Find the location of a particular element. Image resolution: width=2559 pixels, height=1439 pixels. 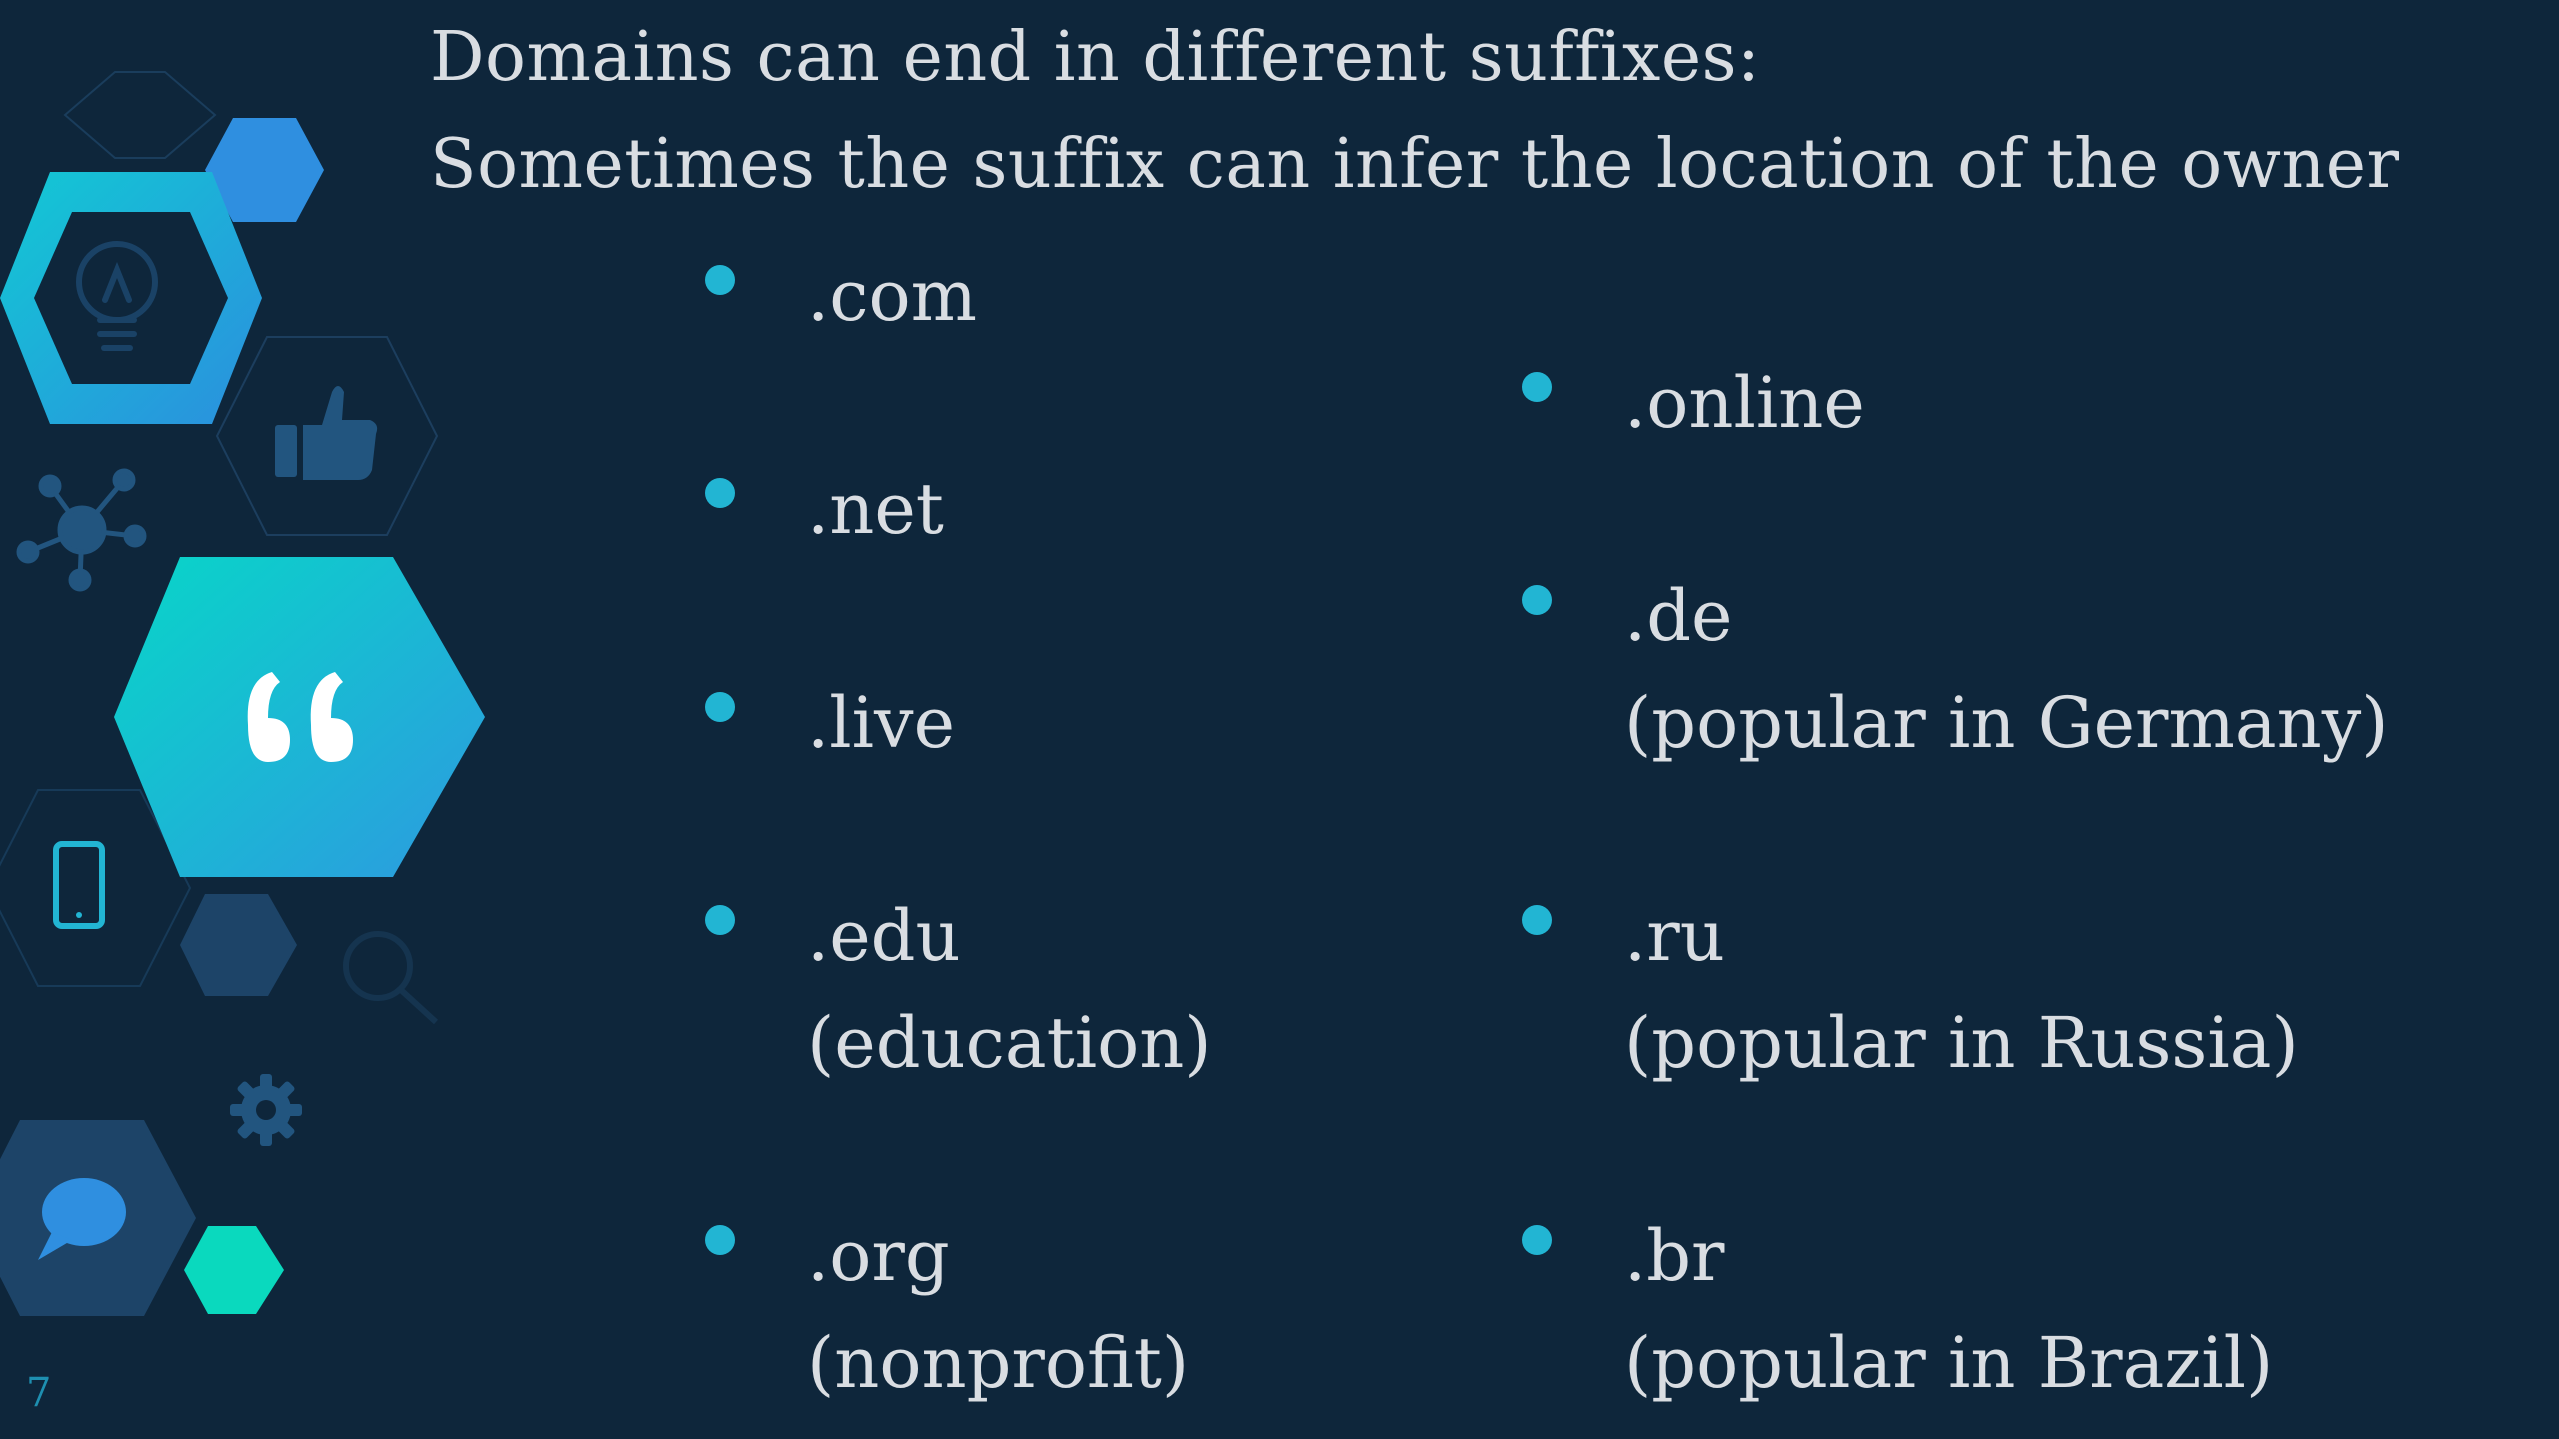

magnifier-icon is located at coordinates (391, 978).